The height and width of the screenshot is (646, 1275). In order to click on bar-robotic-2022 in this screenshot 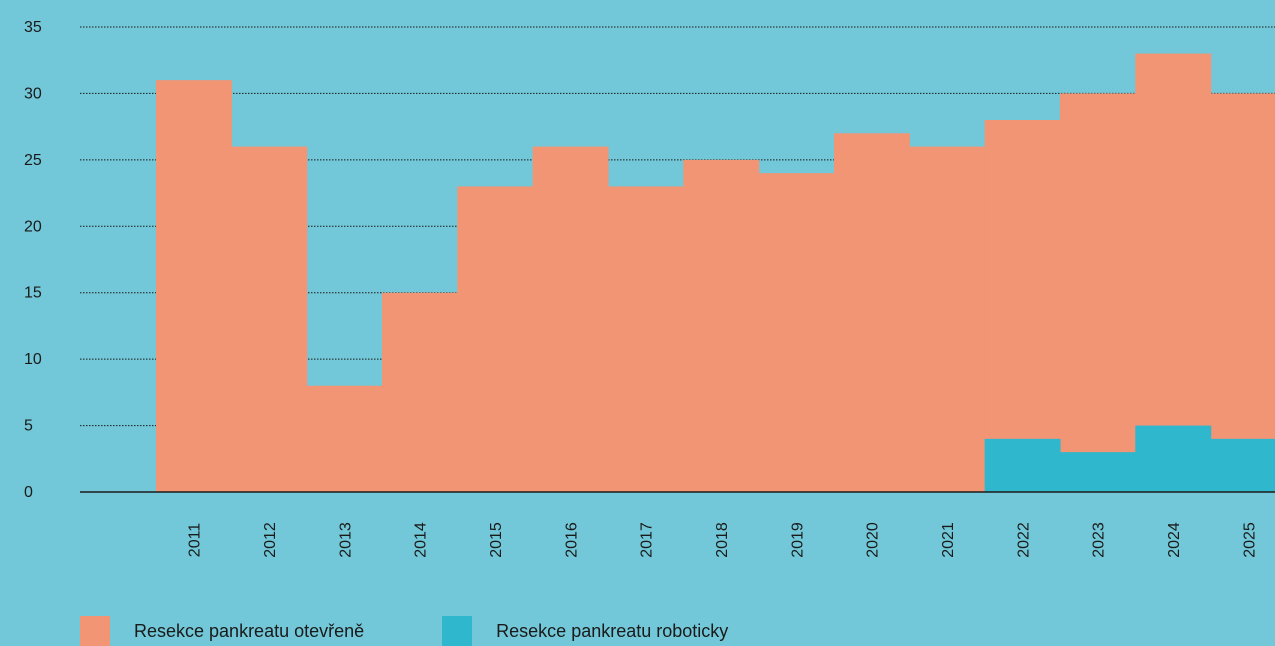, I will do `click(1022, 465)`.